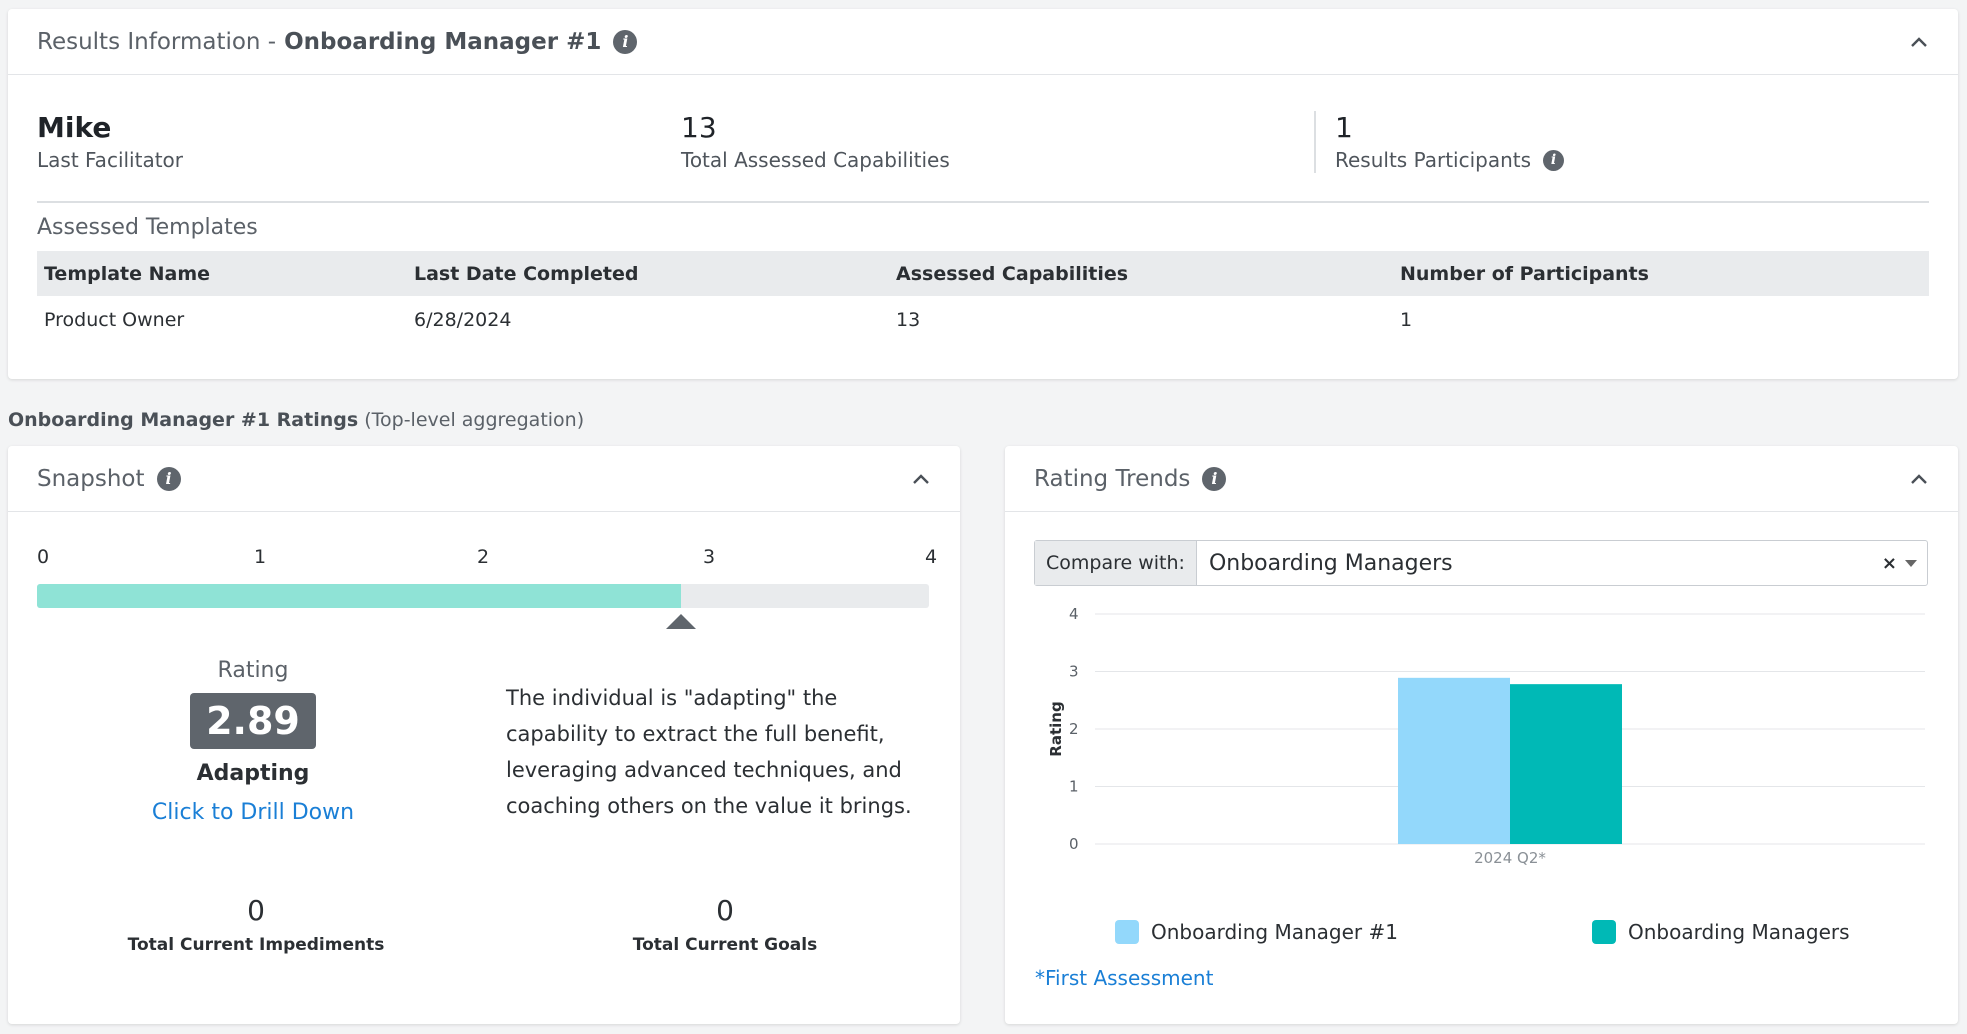  Describe the element at coordinates (484, 479) in the screenshot. I see `snapshot-header: Snapshot i` at that location.